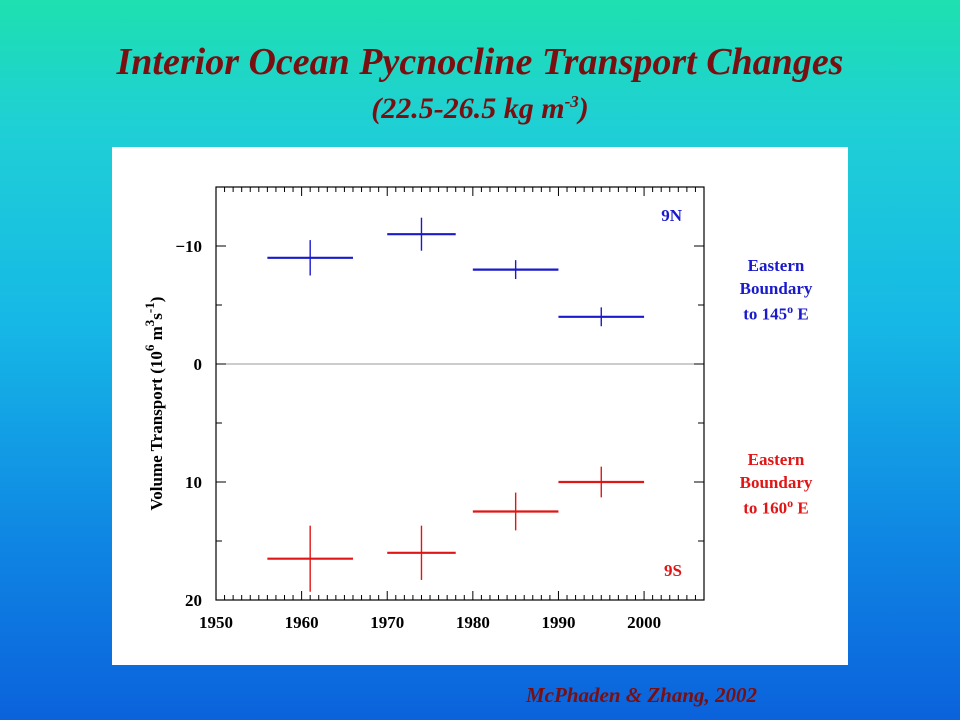  I want to click on x-tick-label: 1970, so click(387, 622).